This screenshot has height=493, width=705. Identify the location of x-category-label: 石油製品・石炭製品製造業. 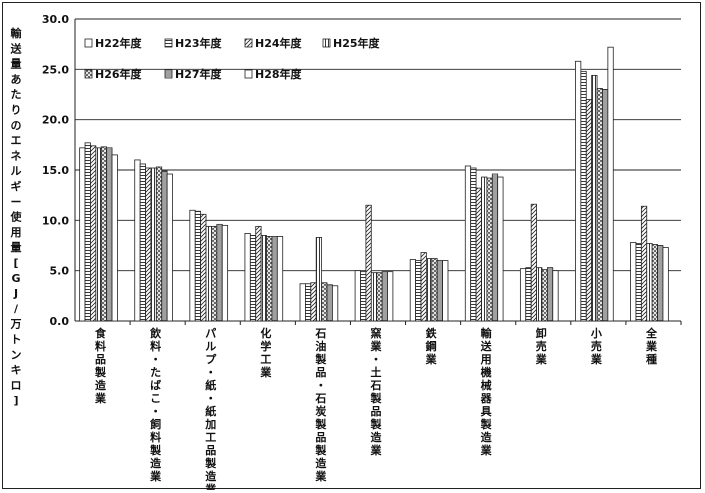
(320, 405).